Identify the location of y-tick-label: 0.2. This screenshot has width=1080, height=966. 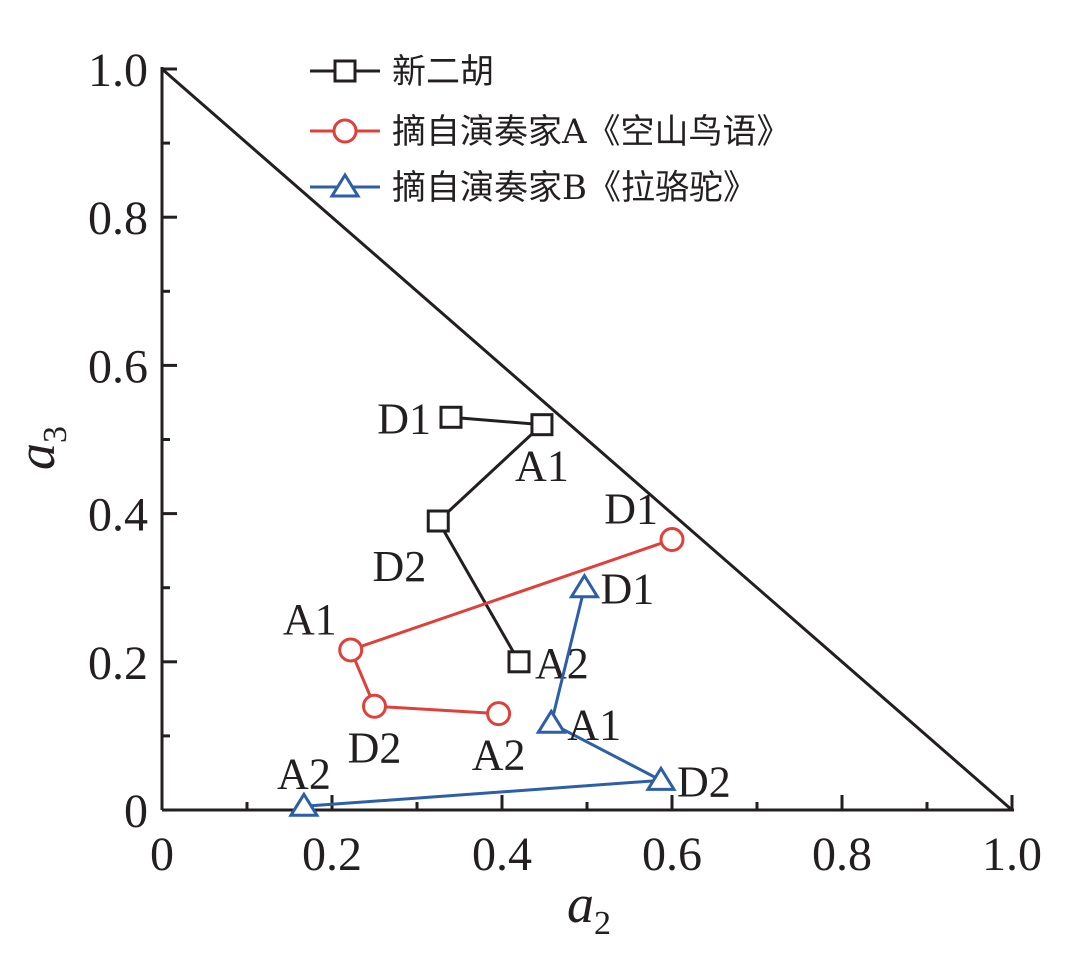
(118, 663).